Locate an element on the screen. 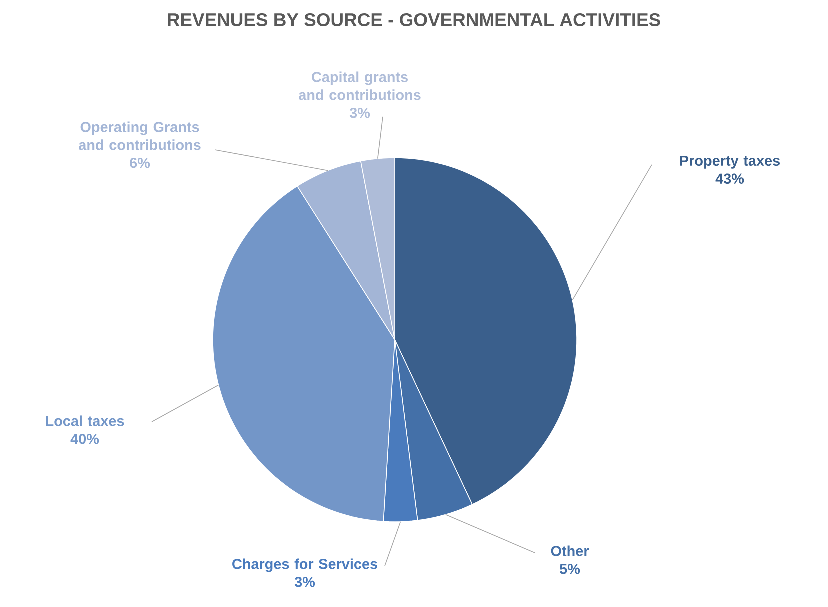 This screenshot has height=607, width=828. data-label: 40% is located at coordinates (85, 439).